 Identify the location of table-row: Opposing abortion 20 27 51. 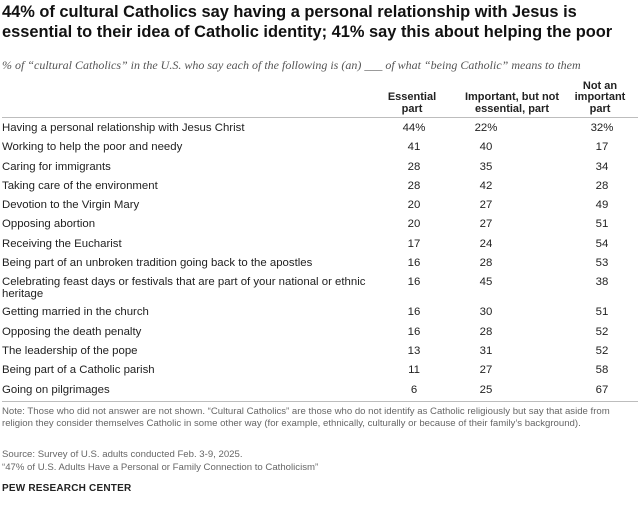
(320, 223).